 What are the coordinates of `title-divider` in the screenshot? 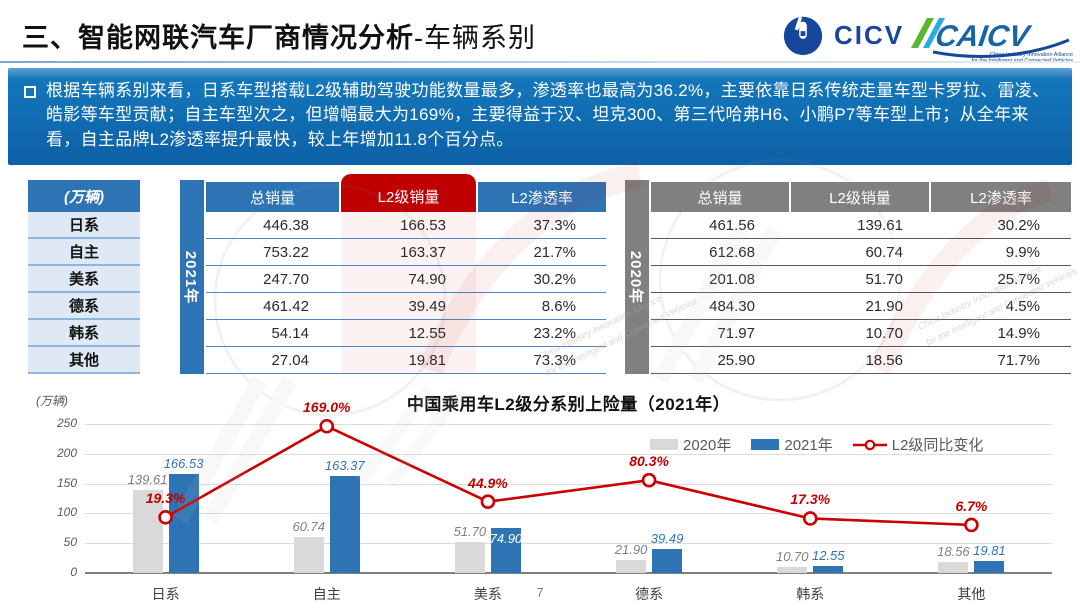 It's located at (540, 62).